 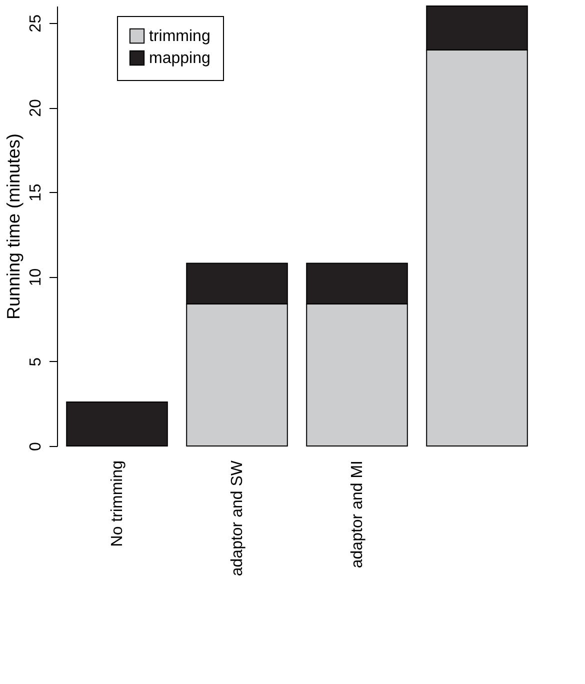 What do you see at coordinates (179, 36) in the screenshot?
I see `legend-label: trimming` at bounding box center [179, 36].